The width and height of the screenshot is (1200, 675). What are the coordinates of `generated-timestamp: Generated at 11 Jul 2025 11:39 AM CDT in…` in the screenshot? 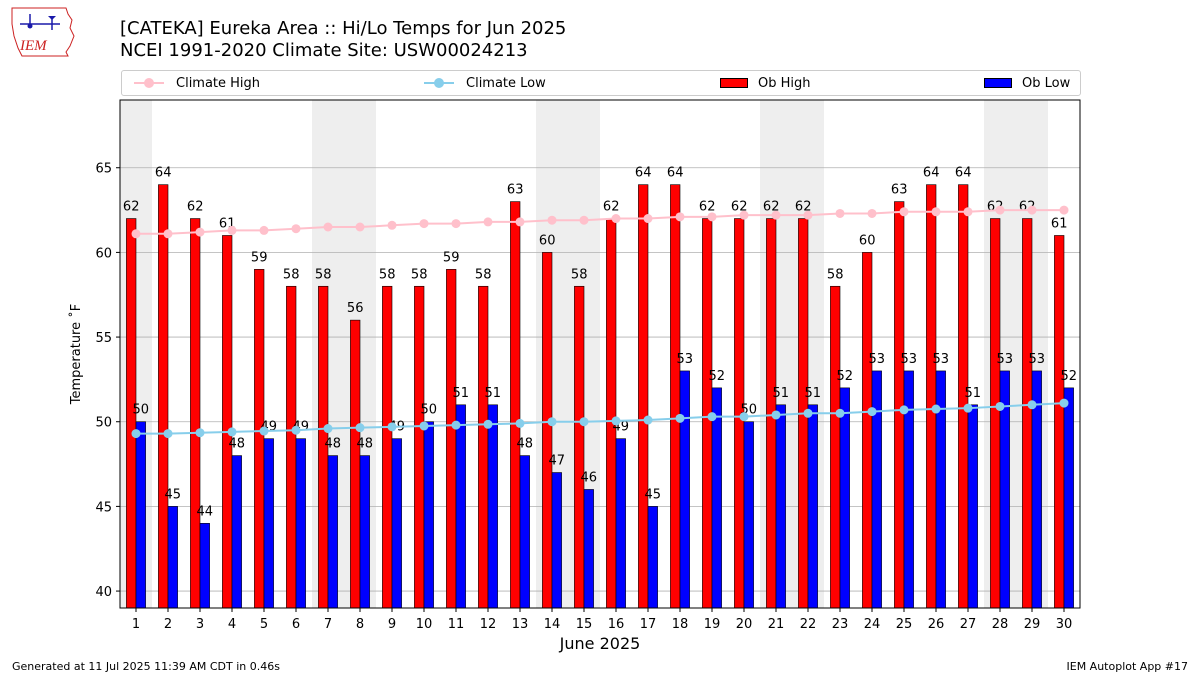 It's located at (146, 666).